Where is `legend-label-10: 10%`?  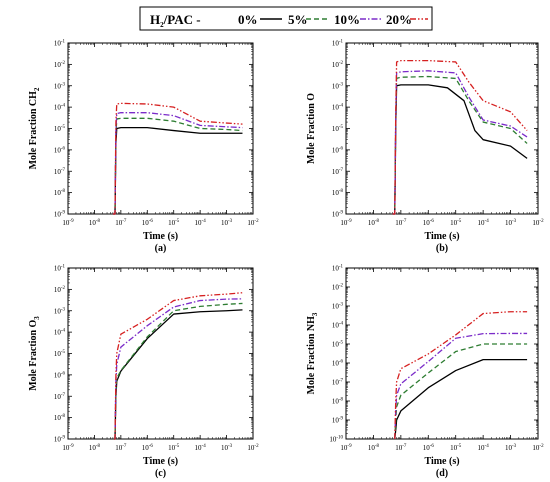 legend-label-10: 10% is located at coordinates (347, 19).